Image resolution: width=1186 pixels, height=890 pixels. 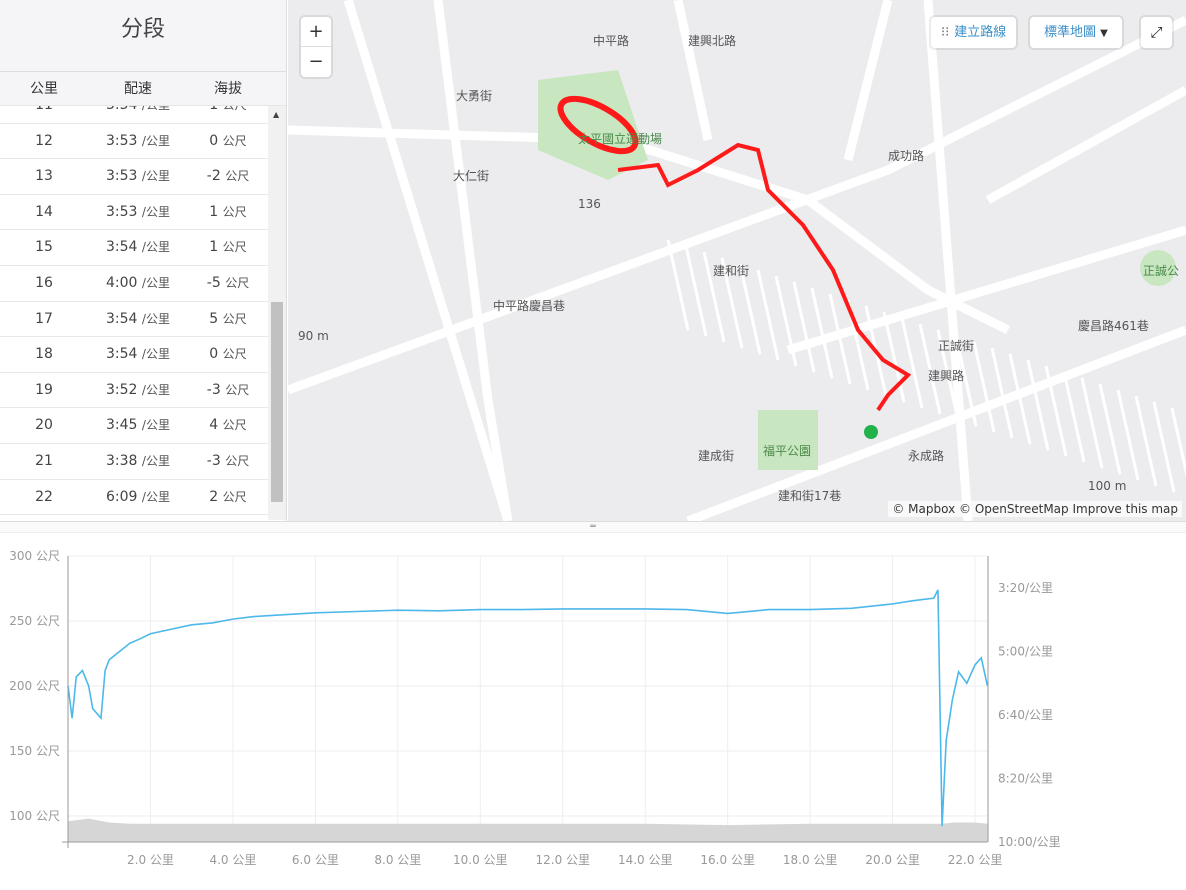 What do you see at coordinates (138, 389) in the screenshot?
I see `split-pace: 3:52 /公里` at bounding box center [138, 389].